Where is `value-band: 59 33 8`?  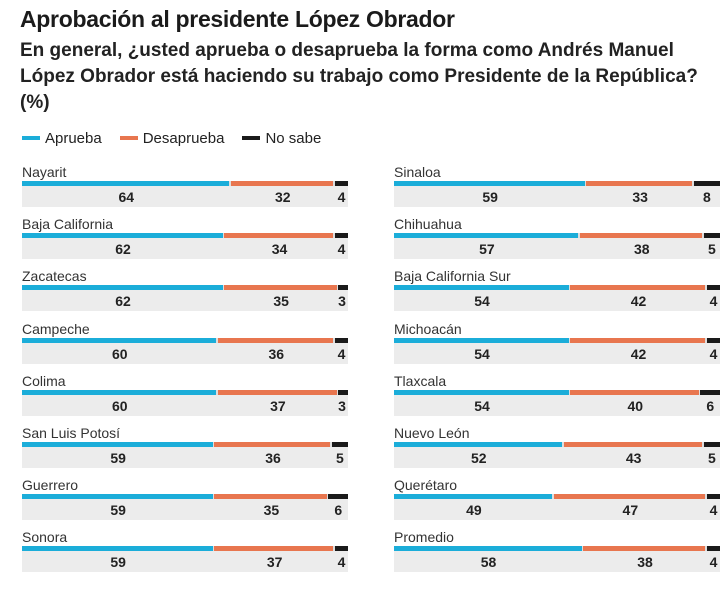
value-band: 59 33 8 is located at coordinates (557, 196).